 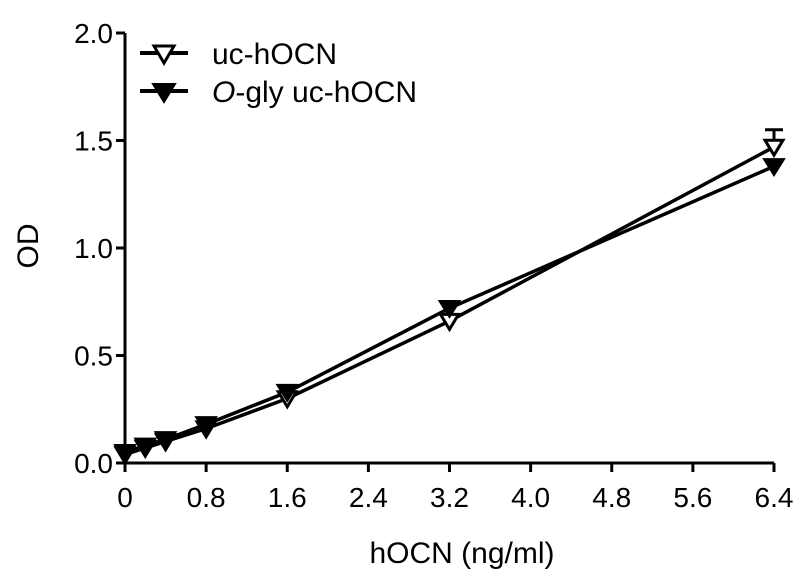 What do you see at coordinates (368, 497) in the screenshot?
I see `x-tick-label: 2.4` at bounding box center [368, 497].